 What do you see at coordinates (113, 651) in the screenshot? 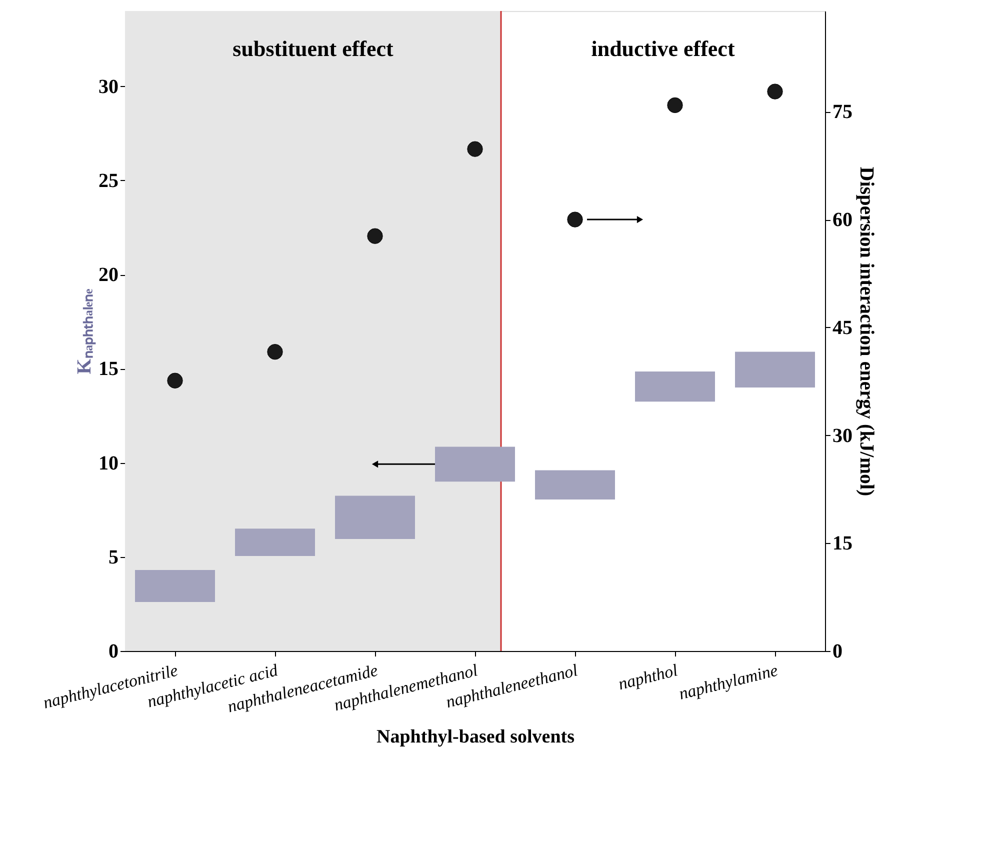
I see `y-tick-label: 0` at bounding box center [113, 651].